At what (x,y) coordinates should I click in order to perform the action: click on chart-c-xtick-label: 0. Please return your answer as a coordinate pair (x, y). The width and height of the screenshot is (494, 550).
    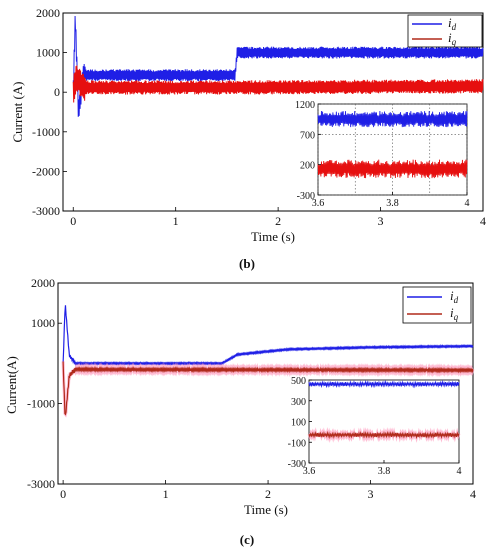
    Looking at the image, I should click on (63, 494).